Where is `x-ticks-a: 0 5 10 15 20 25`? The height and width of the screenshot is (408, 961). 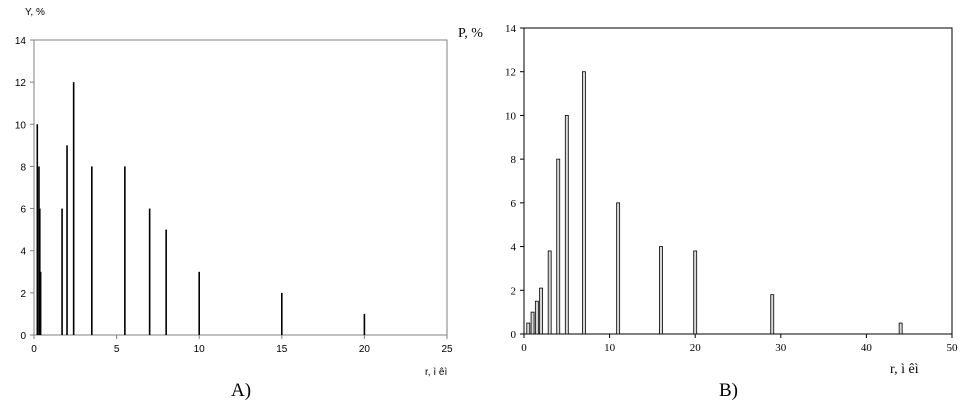
x-ticks-a: 0 5 10 15 20 25 is located at coordinates (242, 345).